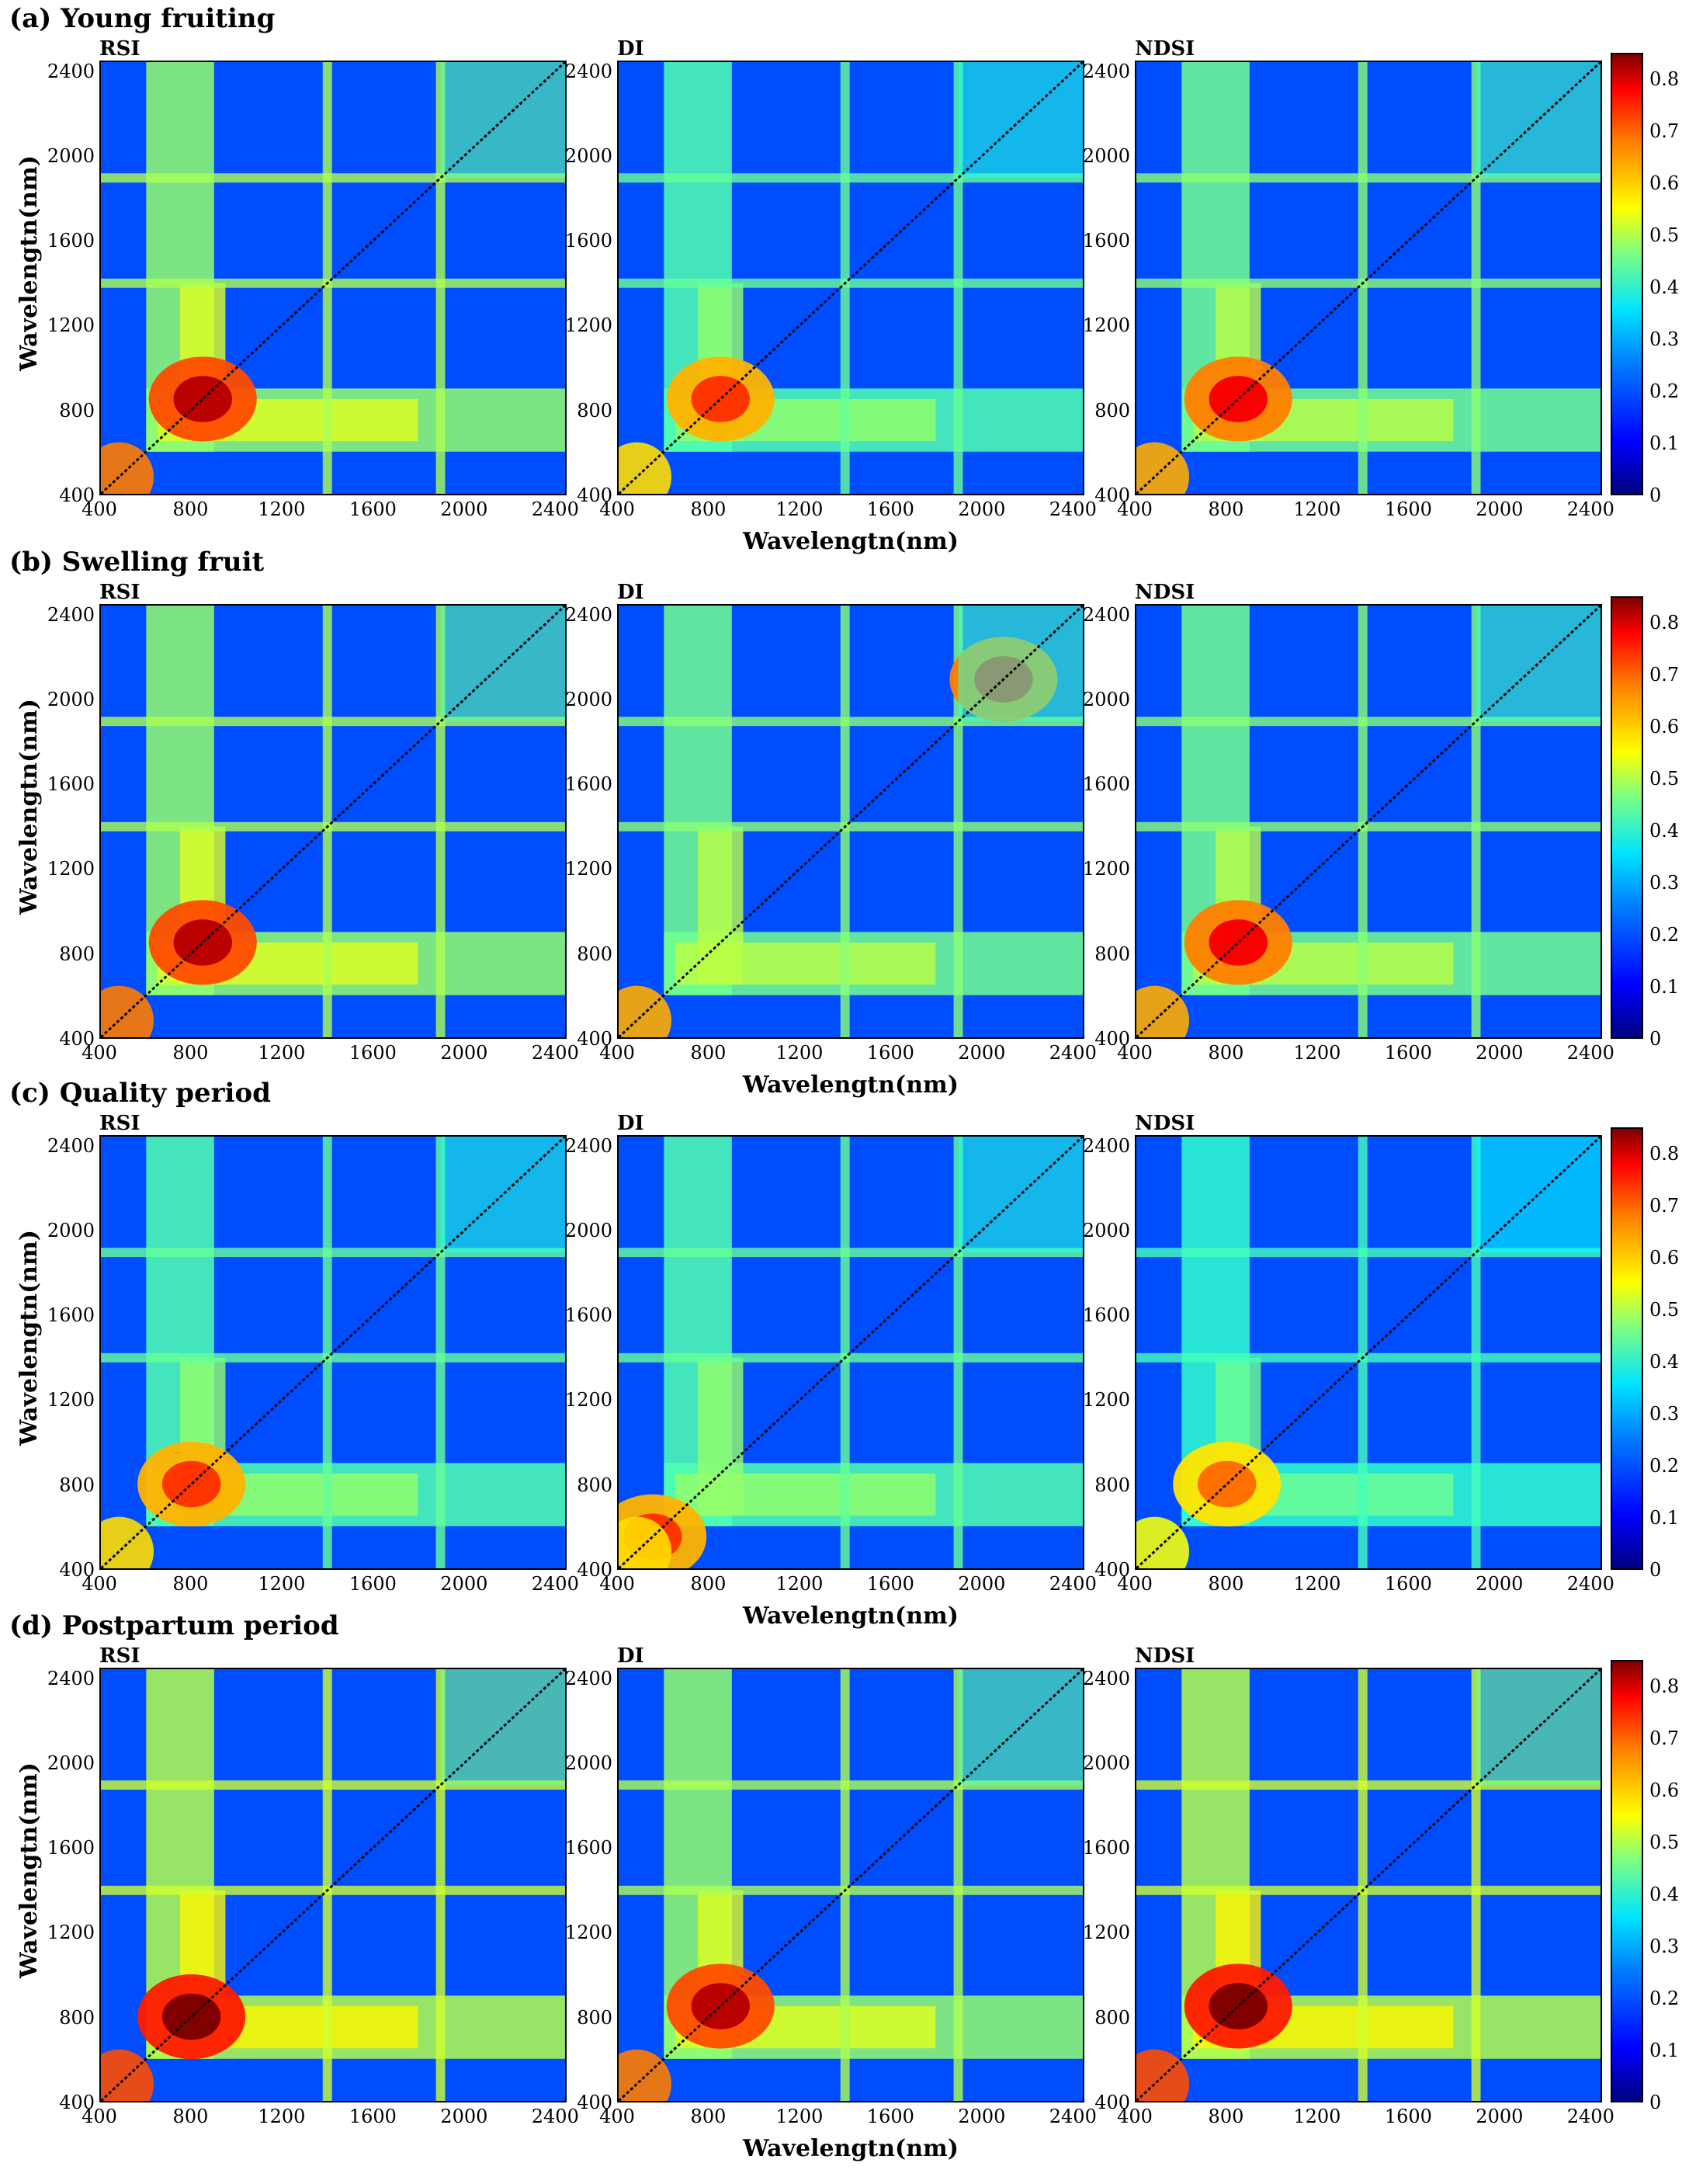  I want to click on colorbar-tick-label: 0.4, so click(1664, 1361).